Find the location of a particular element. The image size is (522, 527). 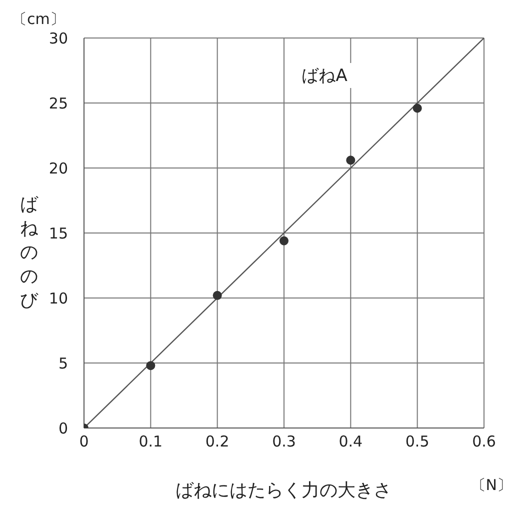

x-tick-label: 0.4 is located at coordinates (350, 441).